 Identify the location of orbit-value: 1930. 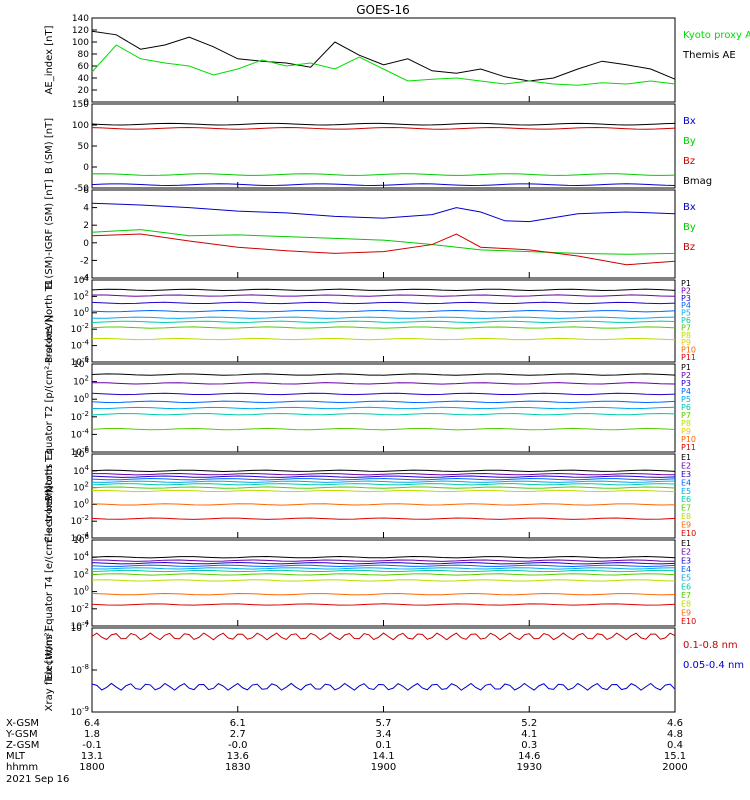
(529, 767).